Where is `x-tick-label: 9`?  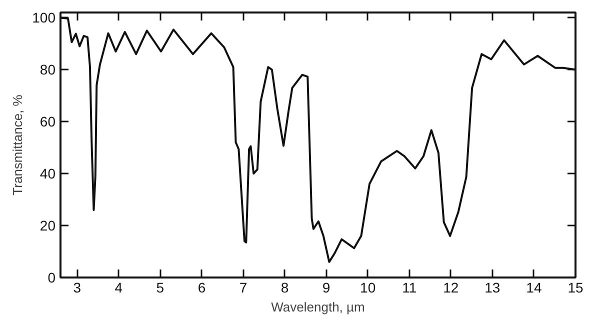 x-tick-label: 9 is located at coordinates (326, 288).